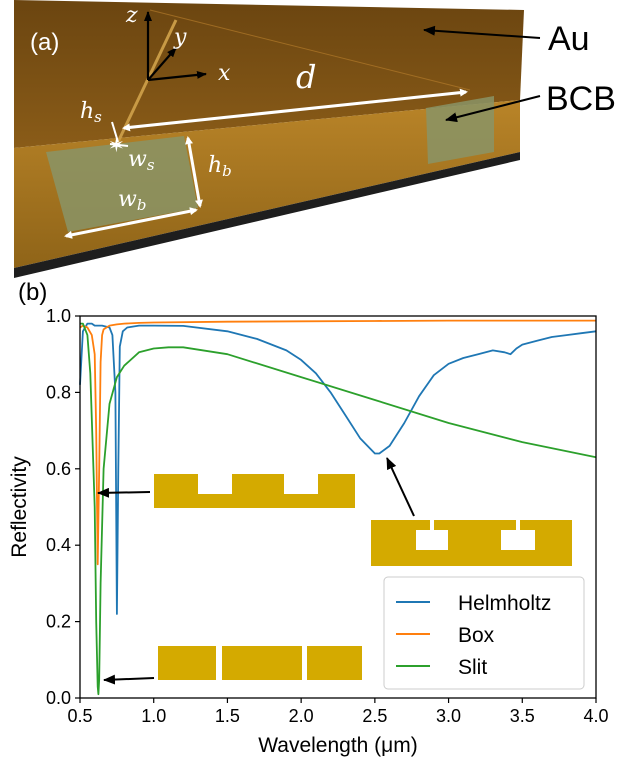 The image size is (631, 760). What do you see at coordinates (374, 716) in the screenshot?
I see `x-tick-label: 2.5` at bounding box center [374, 716].